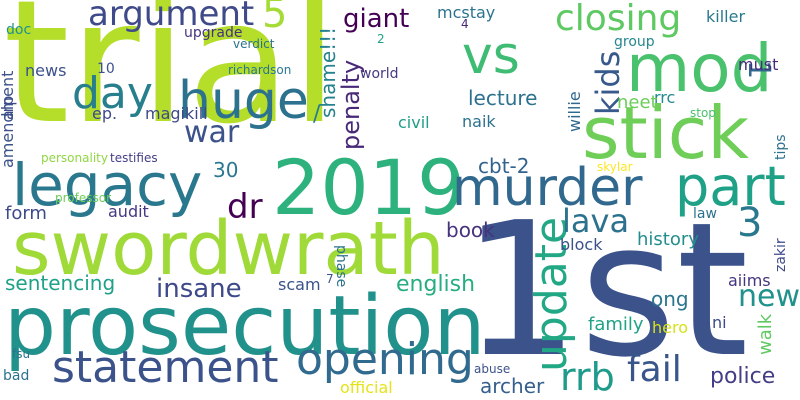 The height and width of the screenshot is (400, 800). What do you see at coordinates (330, 279) in the screenshot?
I see `word-scam: 7` at bounding box center [330, 279].